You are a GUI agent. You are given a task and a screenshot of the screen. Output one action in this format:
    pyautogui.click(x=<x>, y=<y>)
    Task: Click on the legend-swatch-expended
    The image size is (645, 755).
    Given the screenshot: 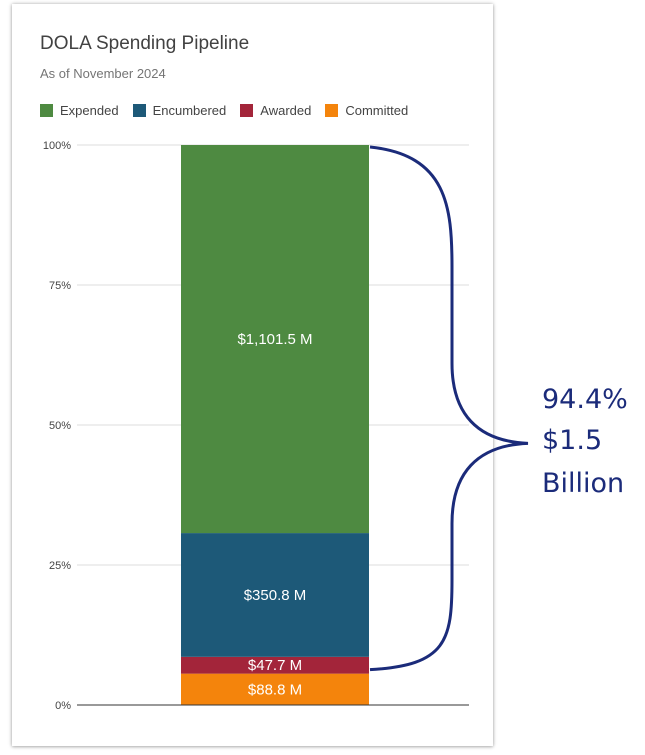 What is the action you would take?
    pyautogui.click(x=46, y=110)
    